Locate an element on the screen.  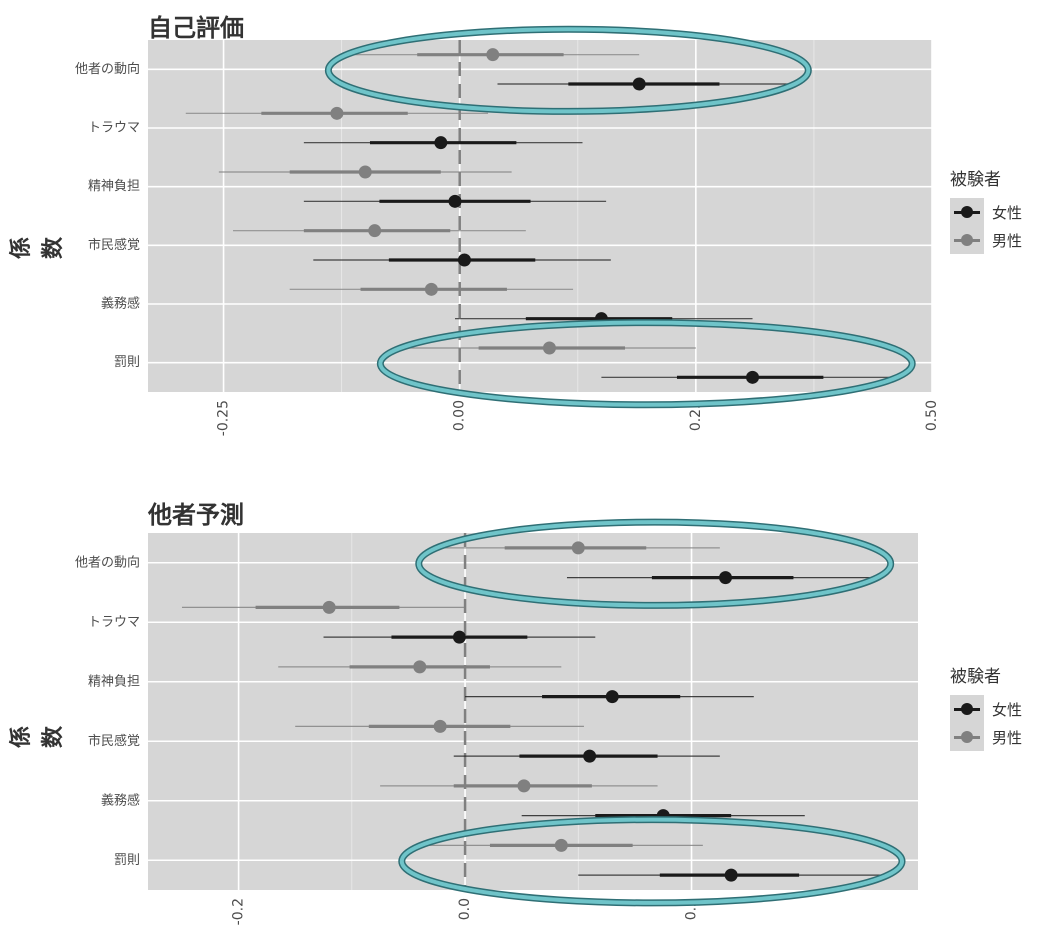
legend-1: 被験者 女性 男性 is located at coordinates (995, 209).